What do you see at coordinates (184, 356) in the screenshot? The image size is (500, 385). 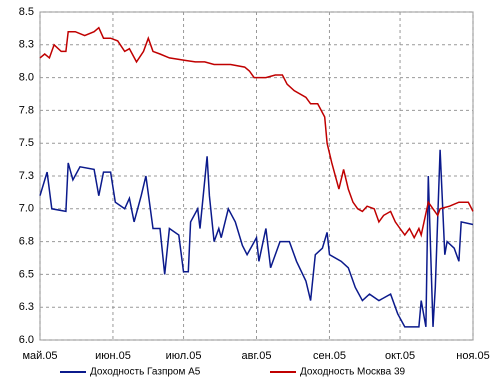 I see `x-tick-label: июл.05` at bounding box center [184, 356].